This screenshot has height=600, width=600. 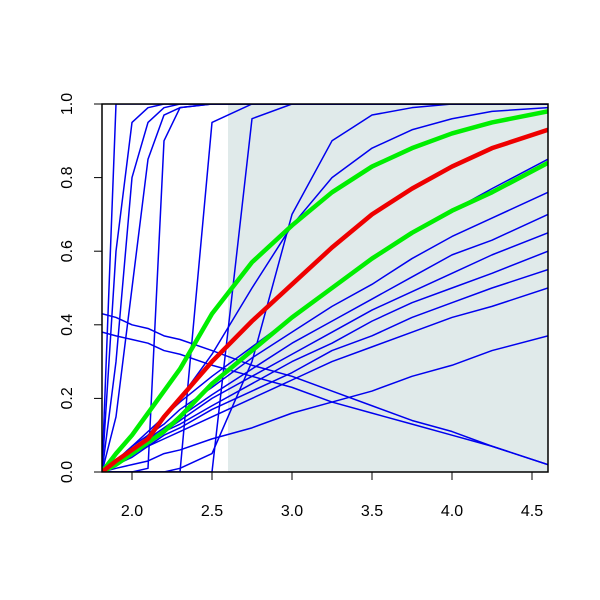 I want to click on x-tick-label: 4.0, so click(x=452, y=511).